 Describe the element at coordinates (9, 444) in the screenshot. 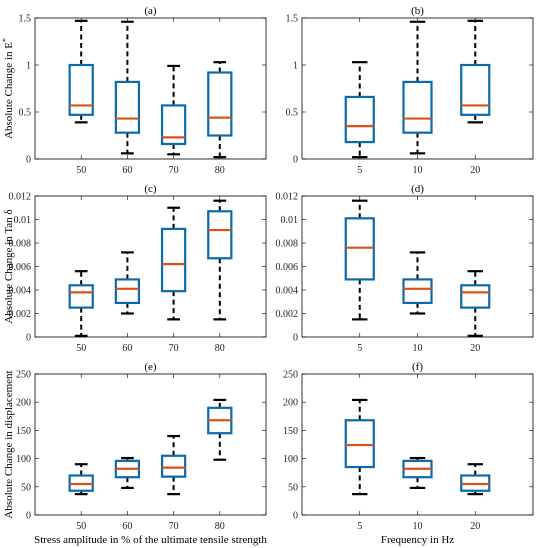

I see `y-axis-label: Absolute Change in displacement` at that location.